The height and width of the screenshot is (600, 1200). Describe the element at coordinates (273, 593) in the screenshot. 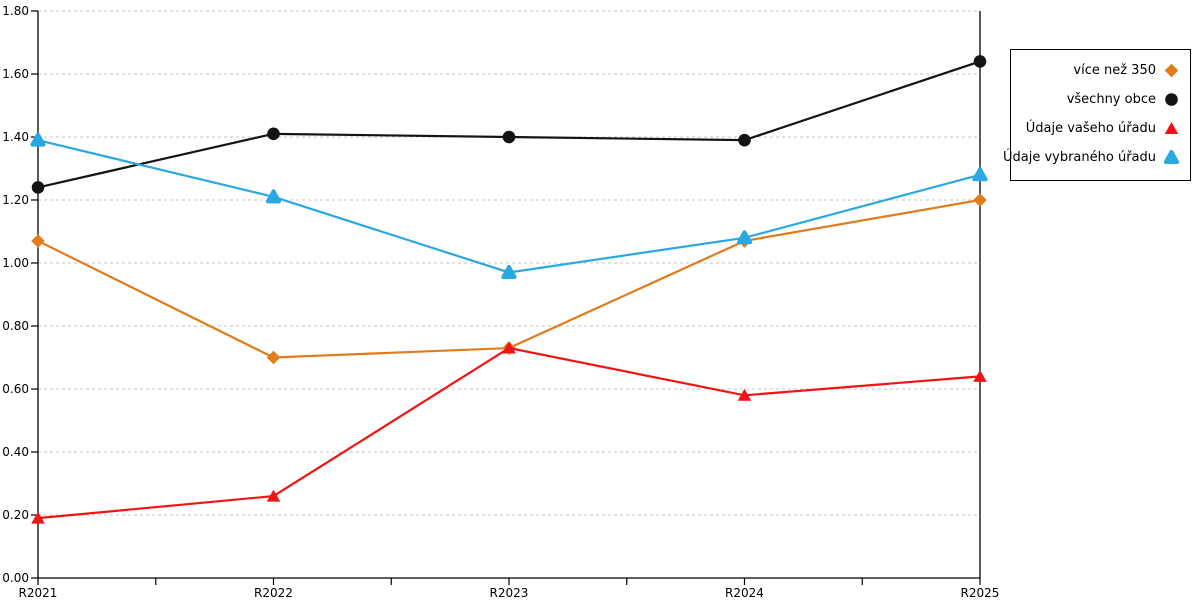

I see `x-tick-label: R2022` at that location.